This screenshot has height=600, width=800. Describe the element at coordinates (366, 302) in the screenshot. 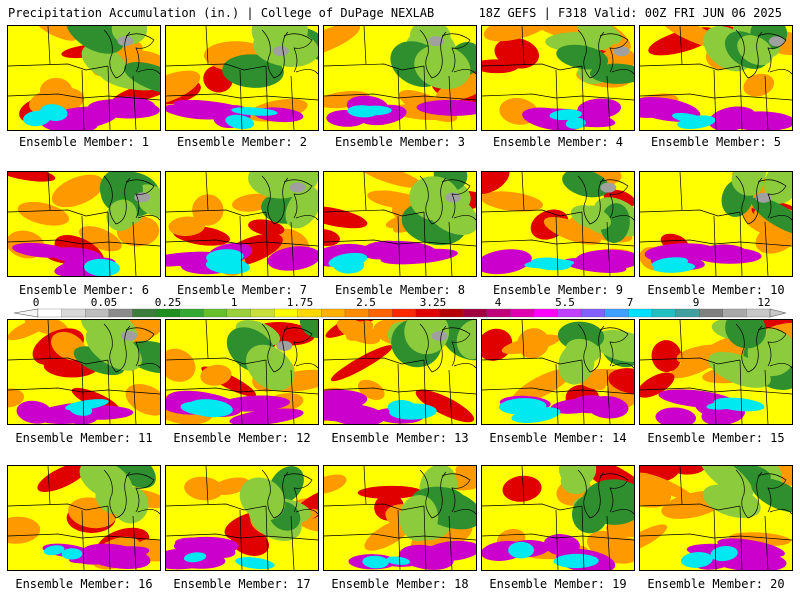

I see `legend-tick-label: 2.5` at that location.